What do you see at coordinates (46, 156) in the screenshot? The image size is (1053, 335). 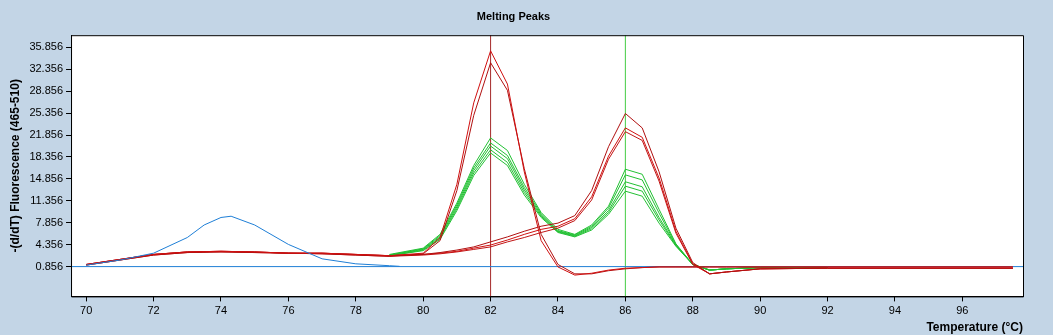 I see `y-tick-label: 18.356` at bounding box center [46, 156].